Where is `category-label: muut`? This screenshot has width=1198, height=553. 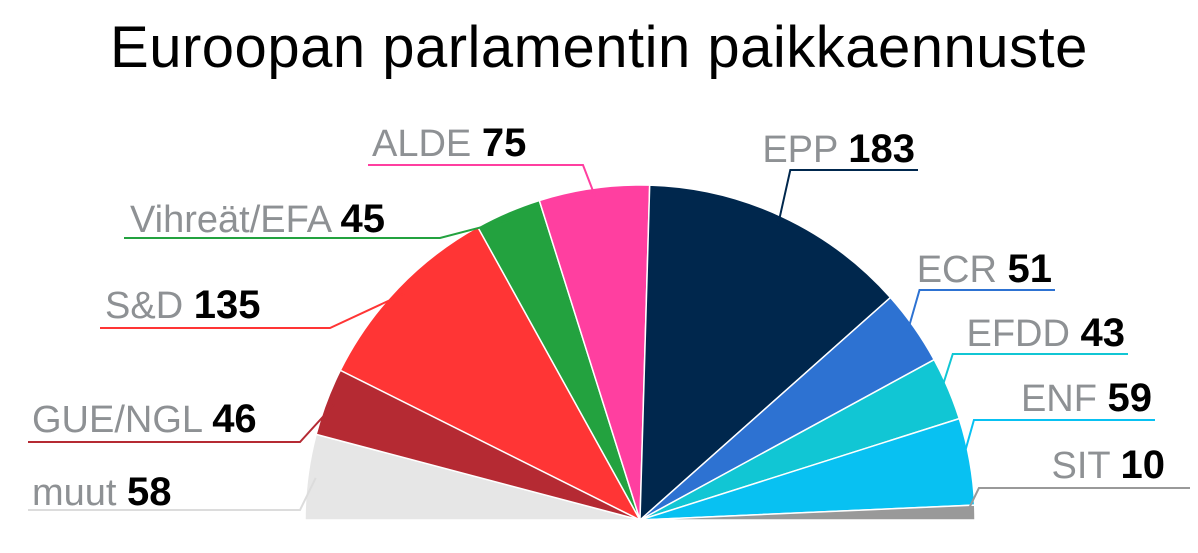
category-label: muut is located at coordinates (79, 493).